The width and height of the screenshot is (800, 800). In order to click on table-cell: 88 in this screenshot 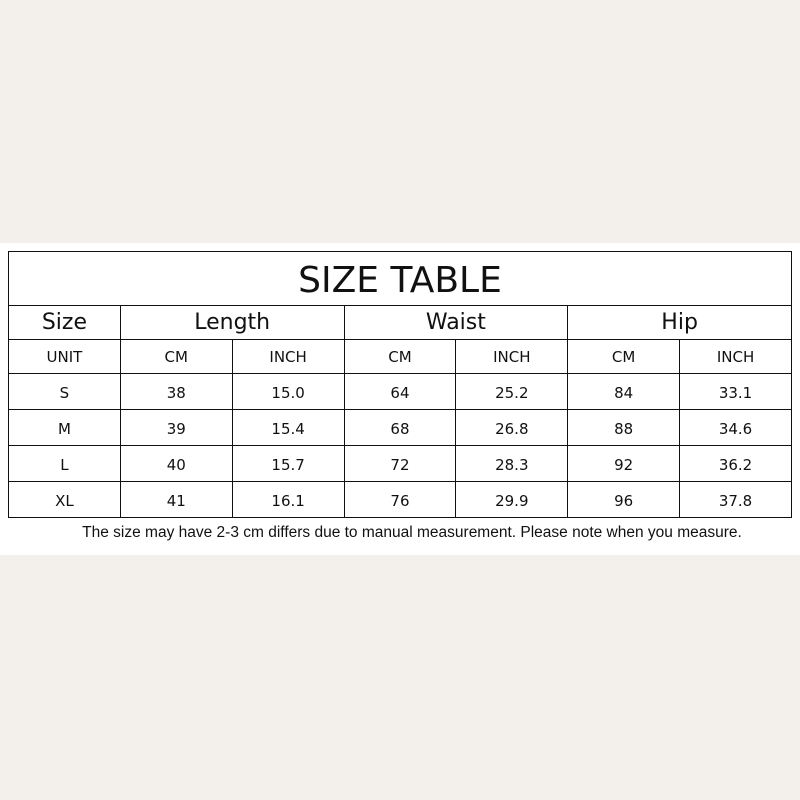, I will do `click(624, 427)`.